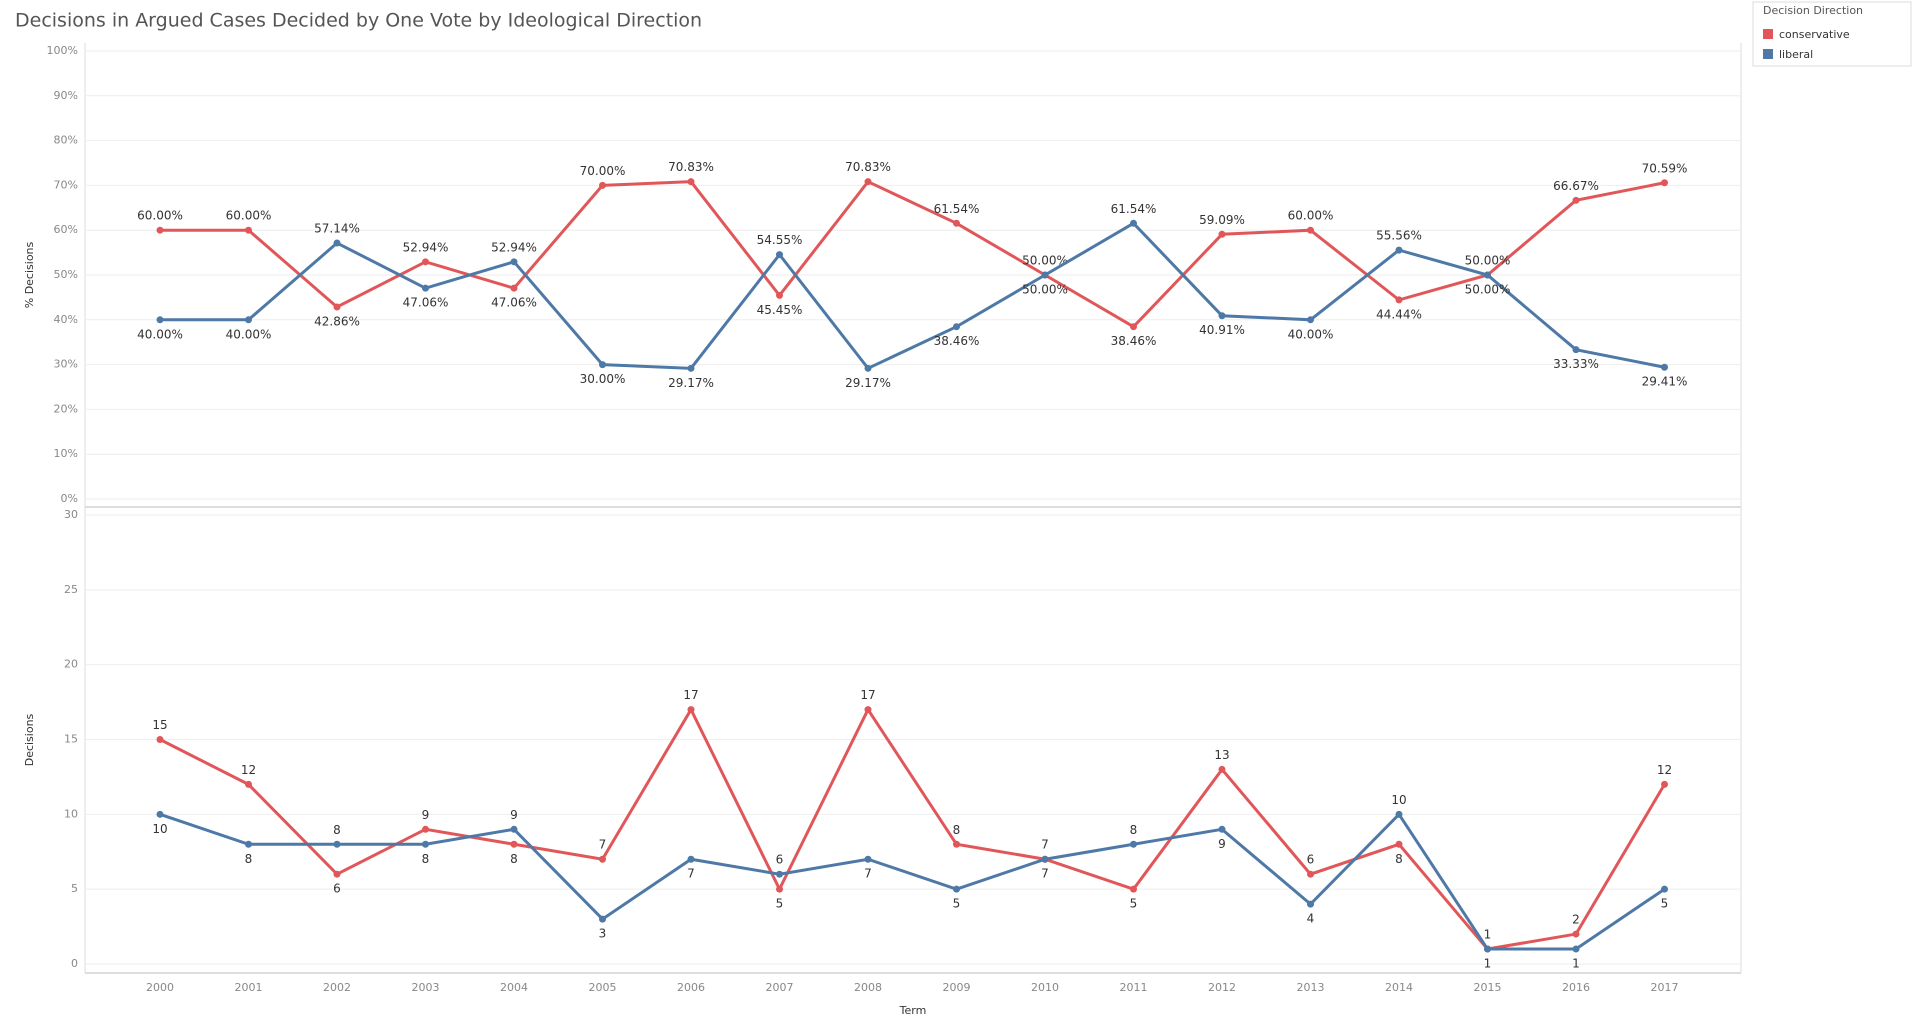 This screenshot has height=1029, width=1913. What do you see at coordinates (337, 987) in the screenshot?
I see `x-tick-label: 2002` at bounding box center [337, 987].